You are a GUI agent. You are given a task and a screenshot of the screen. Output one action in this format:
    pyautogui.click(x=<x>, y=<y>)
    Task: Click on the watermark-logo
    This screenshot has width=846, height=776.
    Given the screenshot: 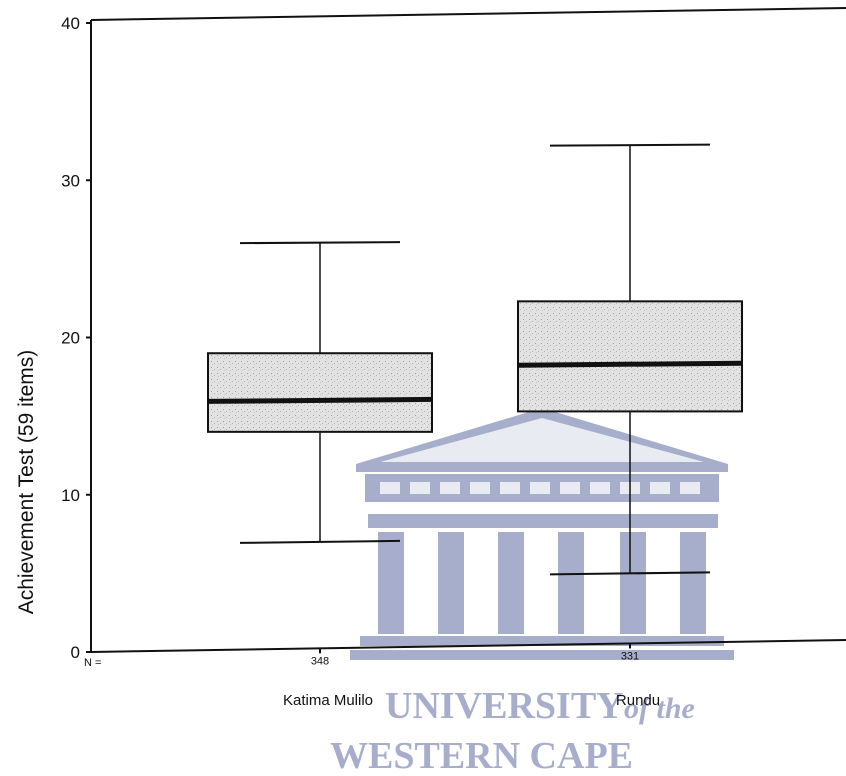 What is the action you would take?
    pyautogui.click(x=542, y=534)
    